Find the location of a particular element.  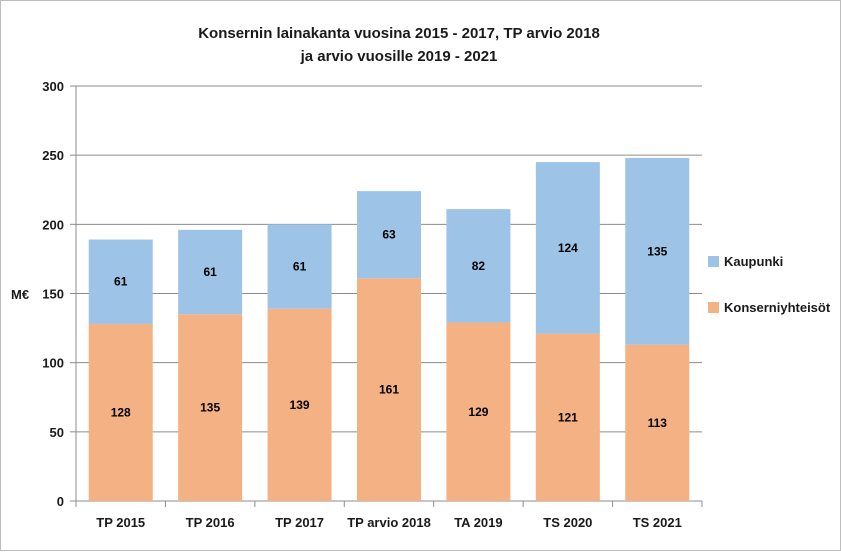

y-tick-label-200: 200 is located at coordinates (53, 224).